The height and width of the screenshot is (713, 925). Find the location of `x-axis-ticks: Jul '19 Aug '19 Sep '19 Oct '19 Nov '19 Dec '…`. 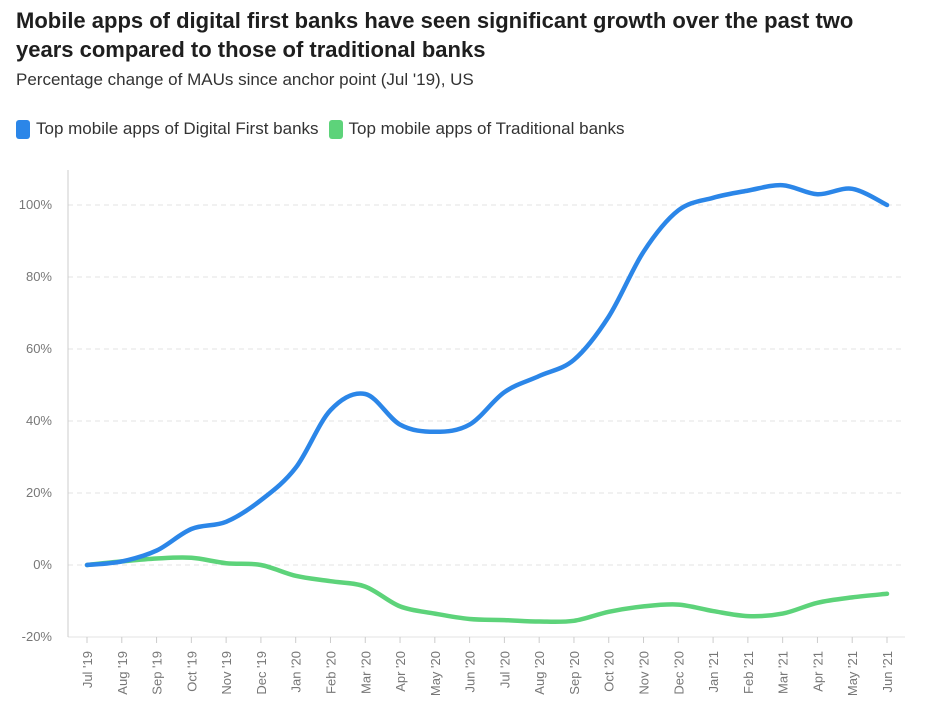

x-axis-ticks: Jul '19 Aug '19 Sep '19 Oct '19 Nov '19 Dec '… is located at coordinates (487, 666).